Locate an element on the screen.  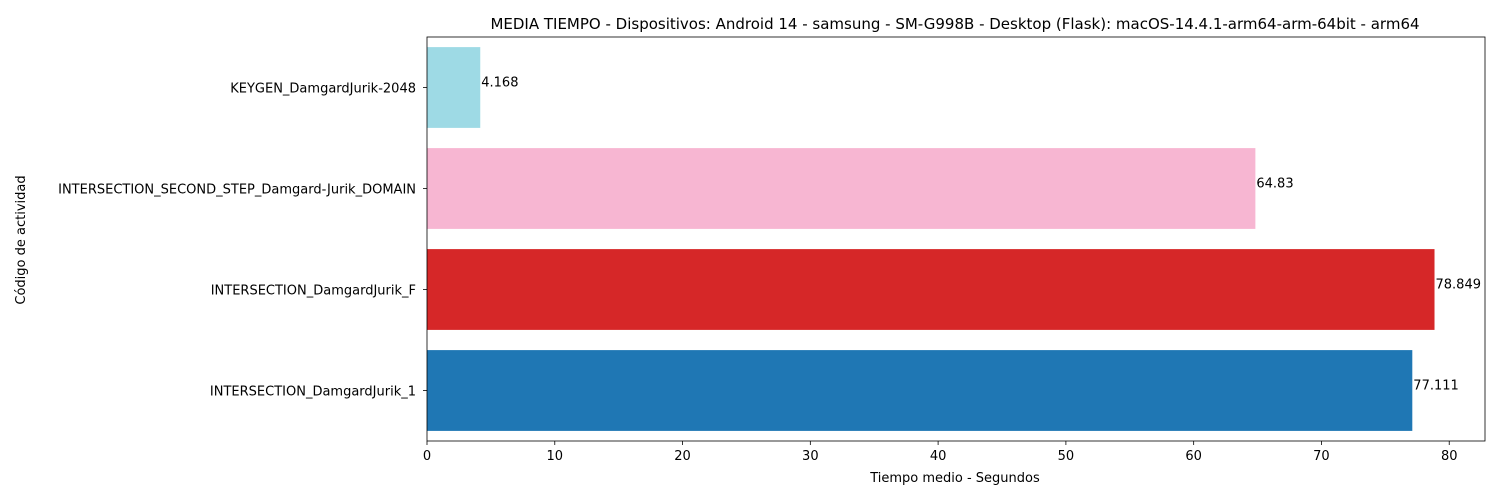
data-label: 4.168 is located at coordinates (499, 83).